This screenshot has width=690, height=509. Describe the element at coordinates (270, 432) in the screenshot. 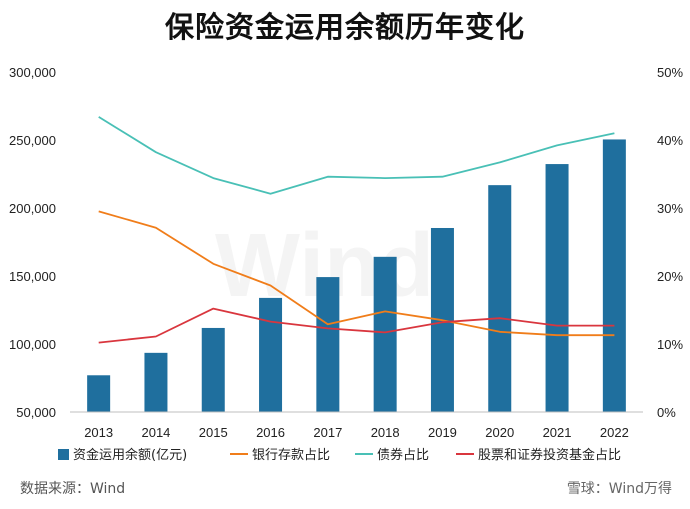

I see `x-tick-label: 2016` at that location.